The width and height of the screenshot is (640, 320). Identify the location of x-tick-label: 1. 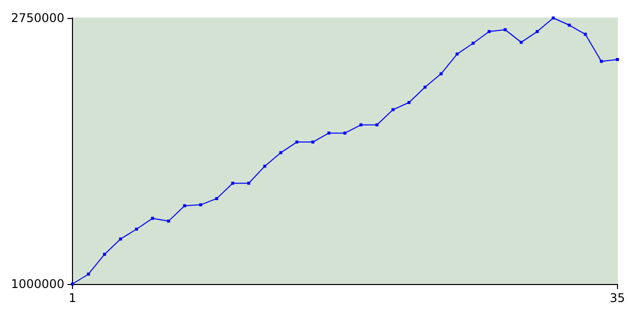
(72, 298).